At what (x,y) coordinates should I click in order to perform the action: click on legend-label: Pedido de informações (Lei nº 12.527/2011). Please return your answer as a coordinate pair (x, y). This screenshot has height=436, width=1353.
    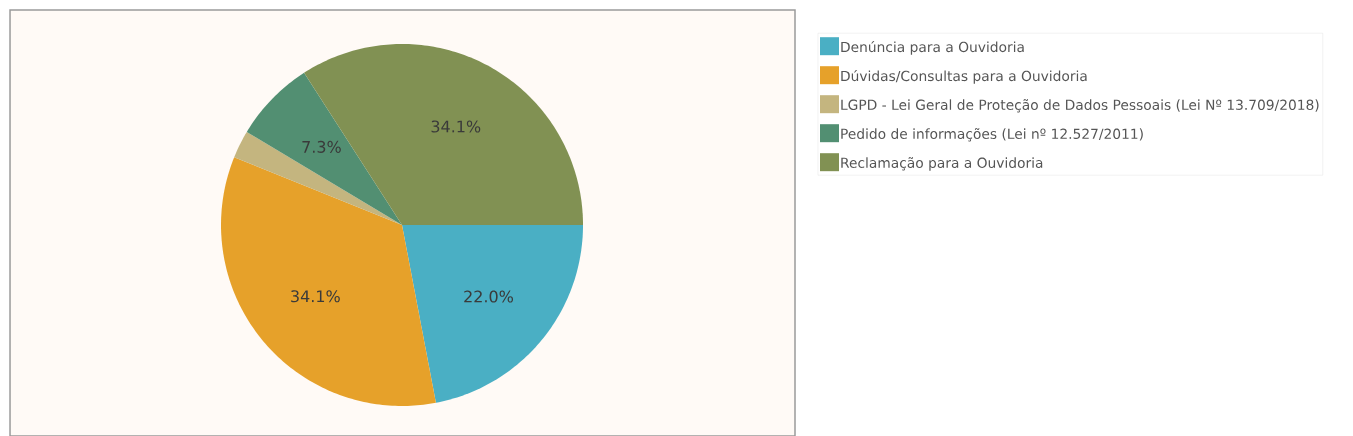
    Looking at the image, I should click on (992, 135).